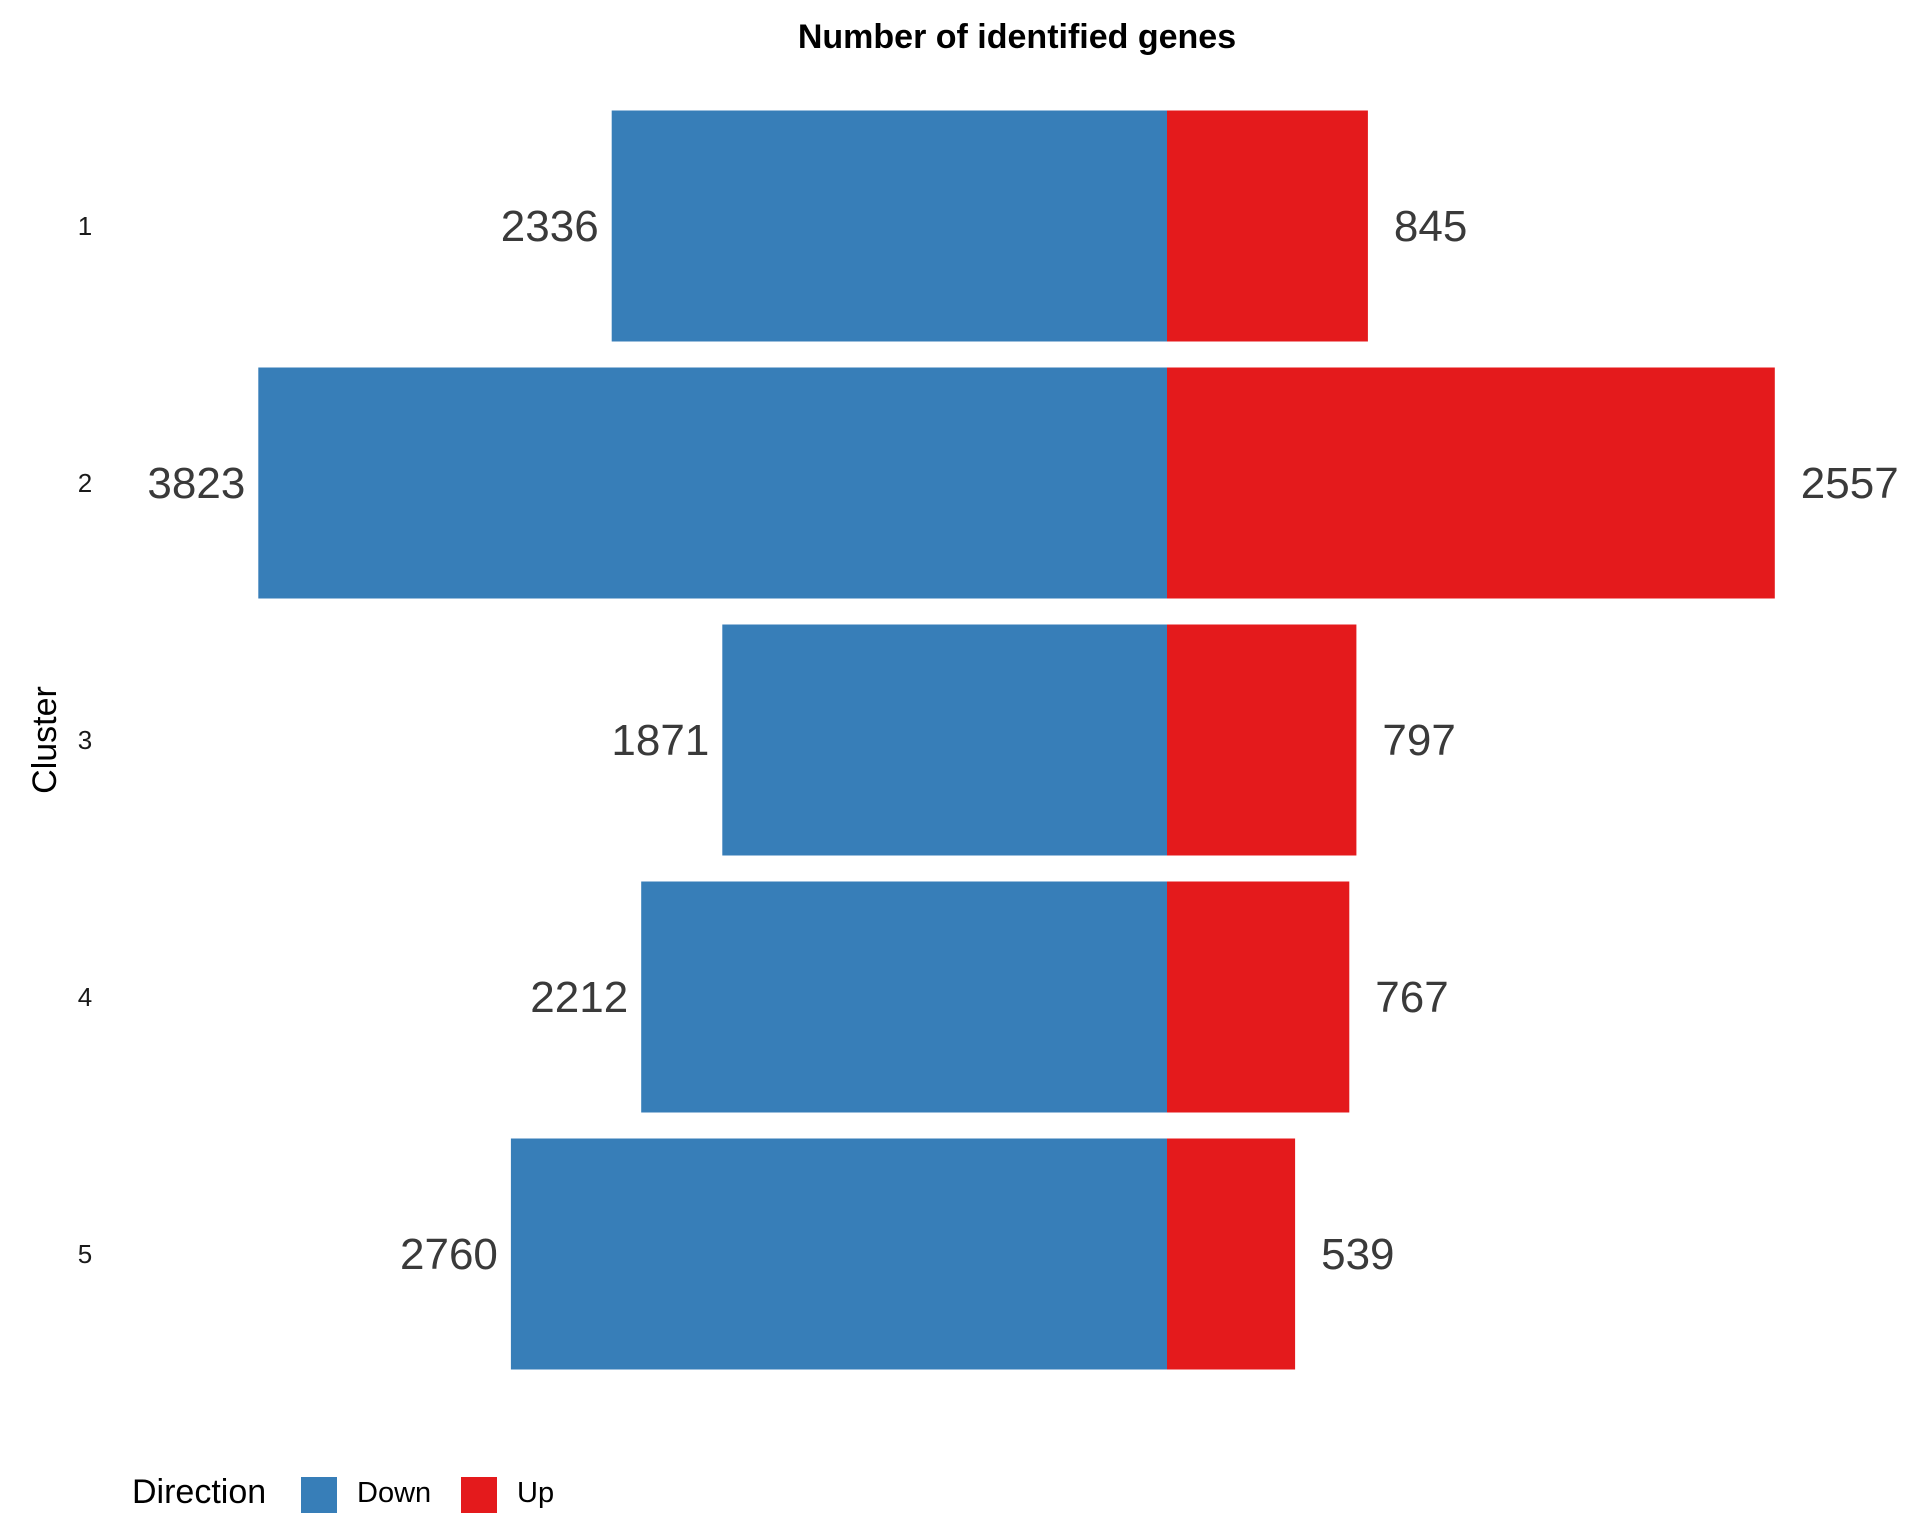 Image resolution: width=1920 pixels, height=1536 pixels. Describe the element at coordinates (550, 226) in the screenshot. I see `data-label-down-cluster-1: 2336` at that location.